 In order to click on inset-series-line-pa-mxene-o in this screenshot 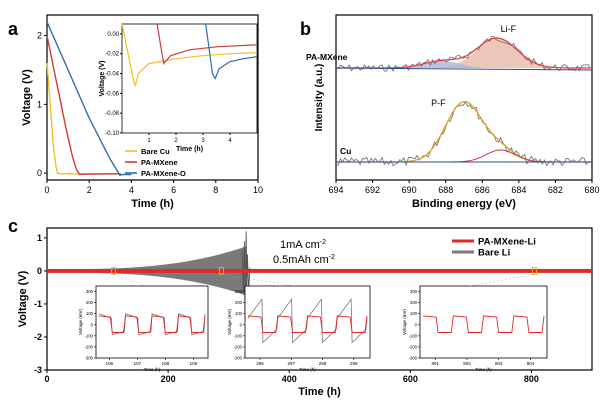, I will do `click(231, 51)`.